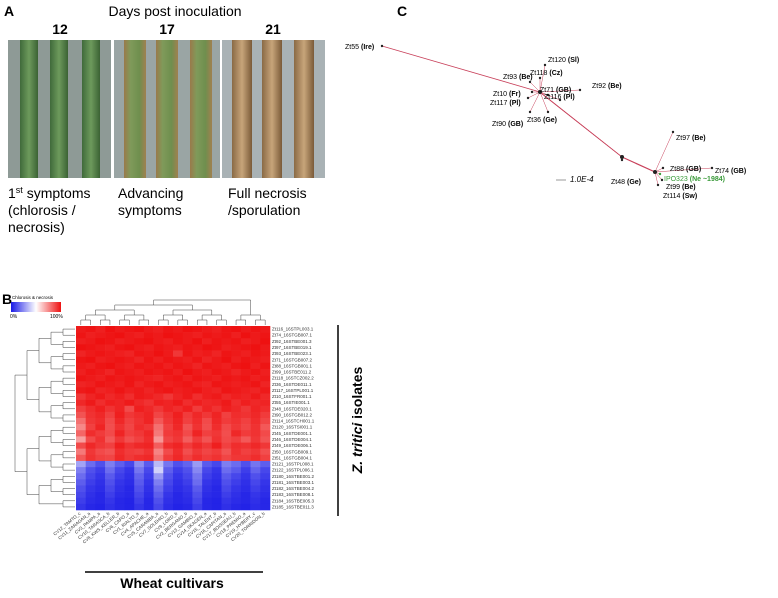 The image size is (778, 598). Describe the element at coordinates (293, 464) in the screenshot. I see `row-label: Zt121_16STPL008.1` at that location.